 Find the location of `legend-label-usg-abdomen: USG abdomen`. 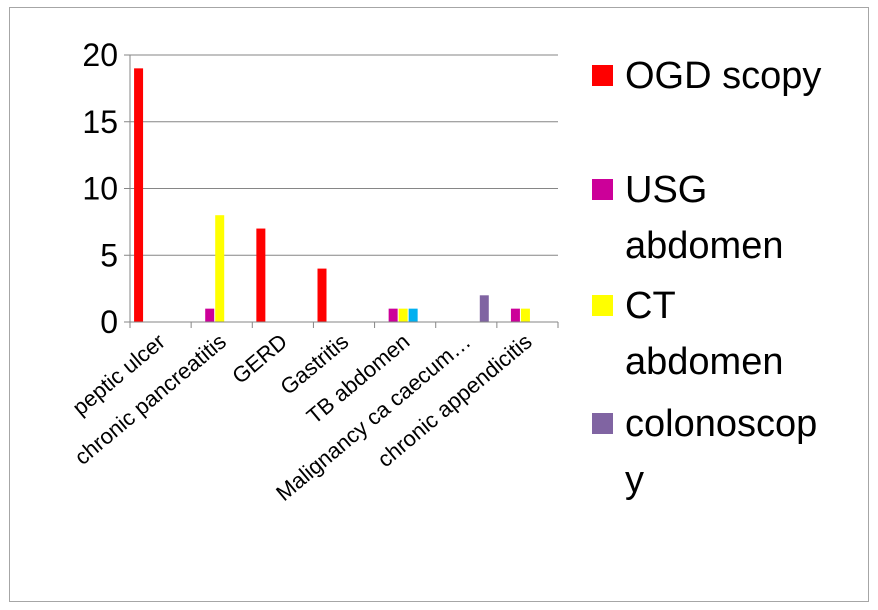

legend-label-usg-abdomen: USG abdomen is located at coordinates (747, 218).